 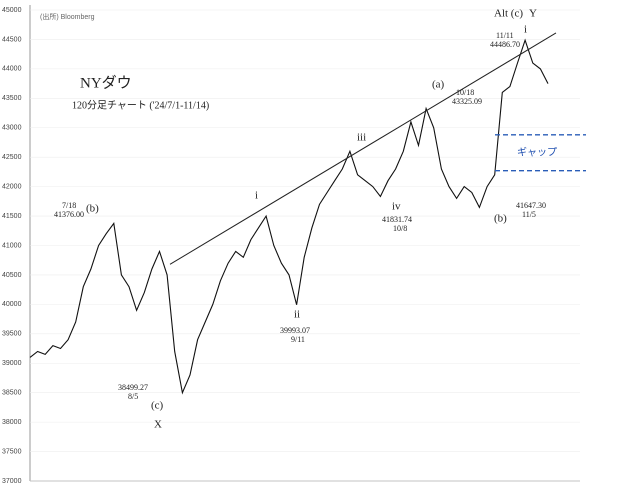 What do you see at coordinates (529, 214) in the screenshot?
I see `date-label: 11/5` at bounding box center [529, 214].